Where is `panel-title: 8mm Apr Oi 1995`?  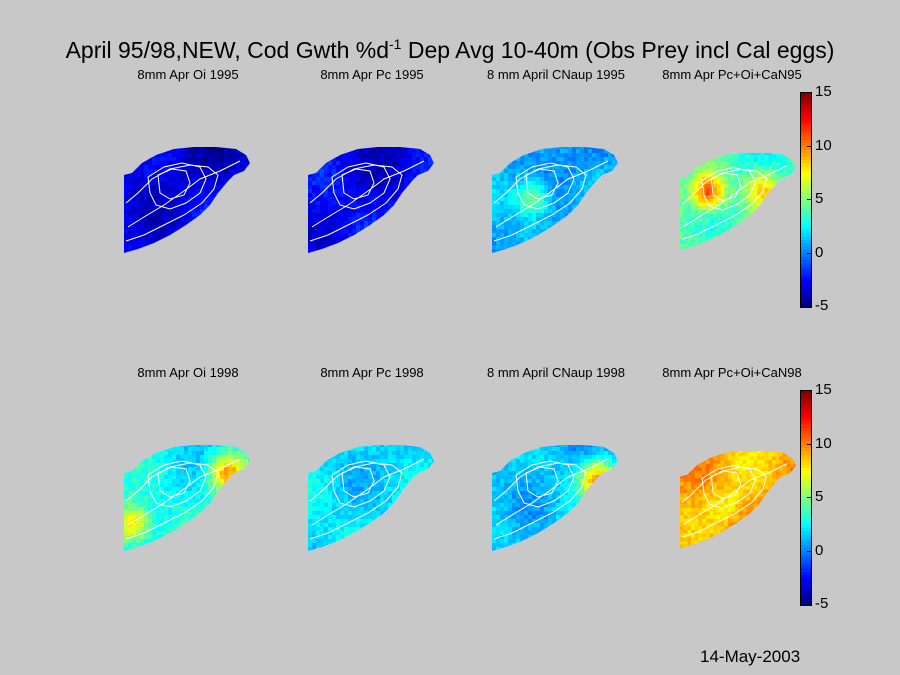 panel-title: 8mm Apr Oi 1995 is located at coordinates (188, 74).